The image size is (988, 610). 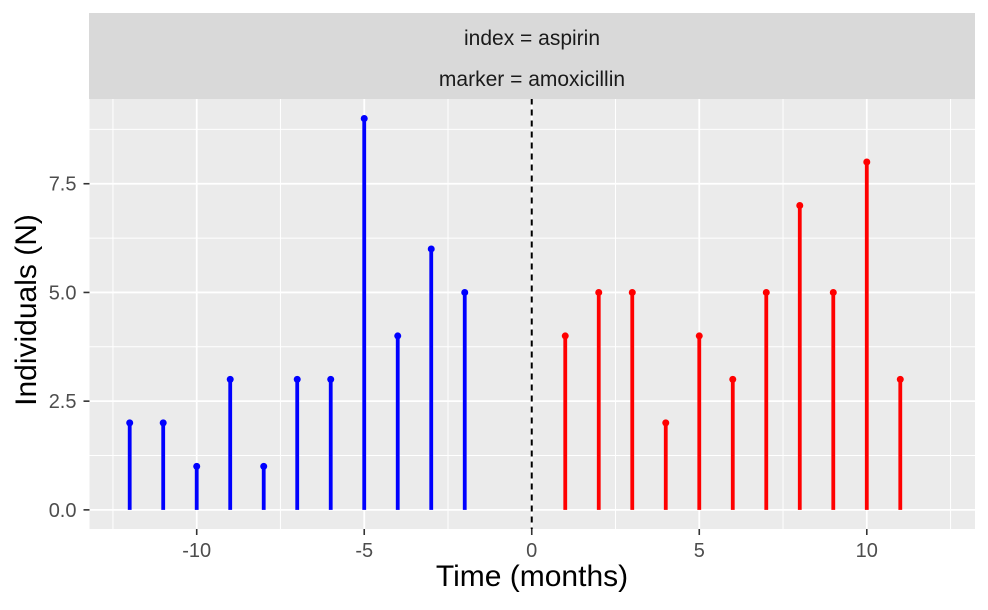 What do you see at coordinates (26, 310) in the screenshot?
I see `y-axis-title: Individuals (N)` at bounding box center [26, 310].